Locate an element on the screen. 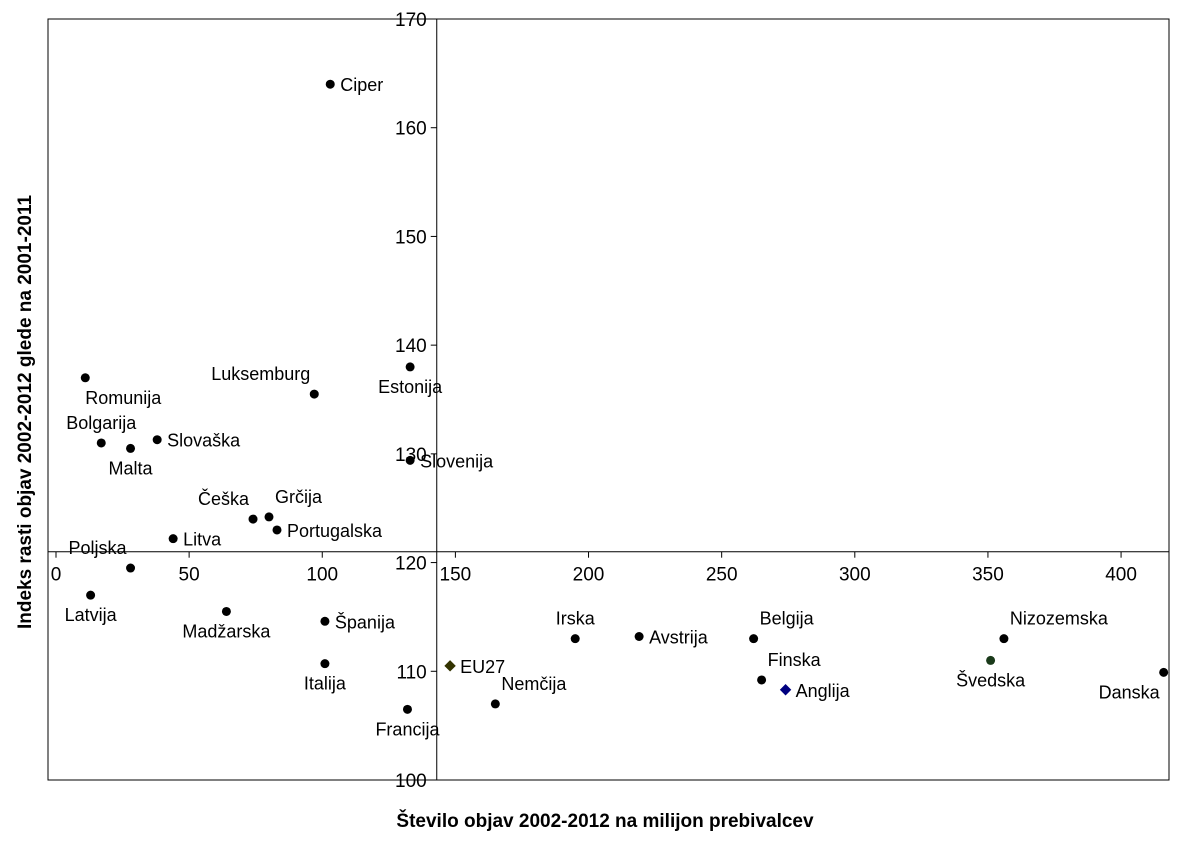 This screenshot has height=841, width=1191. data-point-latvija is located at coordinates (91, 595).